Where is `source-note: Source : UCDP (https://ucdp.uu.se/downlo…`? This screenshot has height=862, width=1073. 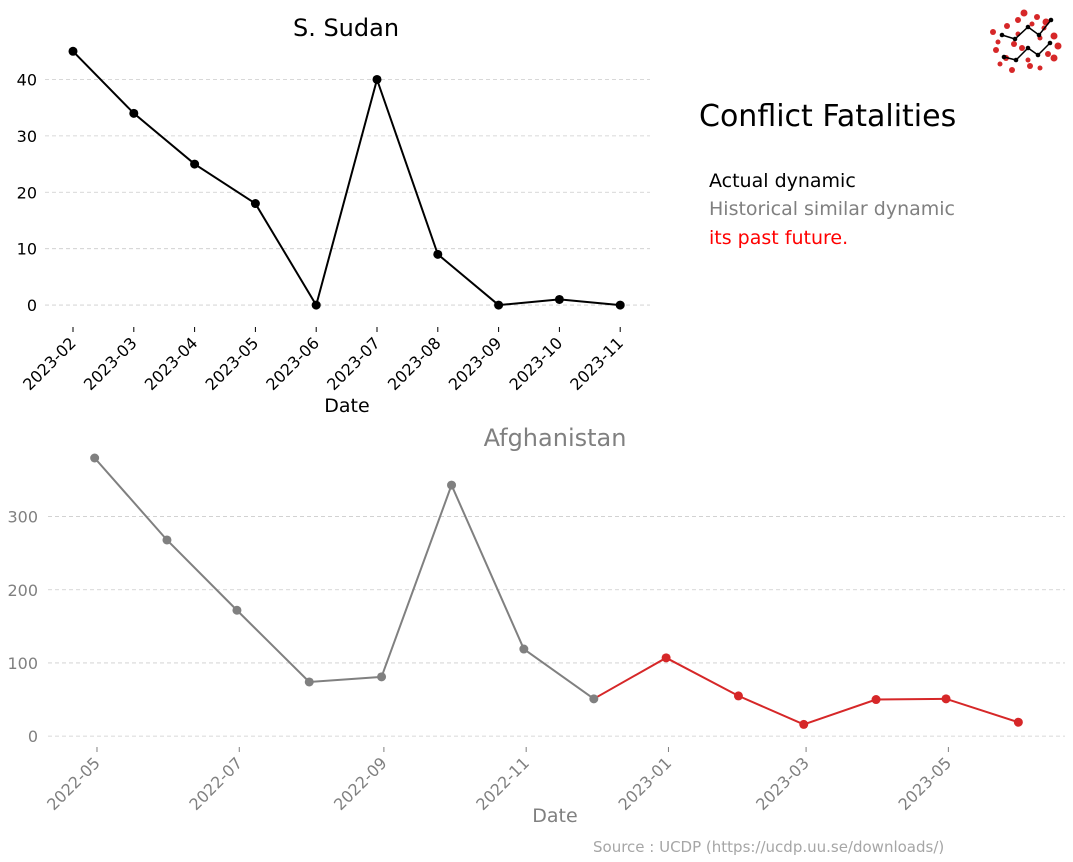
source-note: Source : UCDP (https://ucdp.uu.se/downlo… is located at coordinates (769, 847).